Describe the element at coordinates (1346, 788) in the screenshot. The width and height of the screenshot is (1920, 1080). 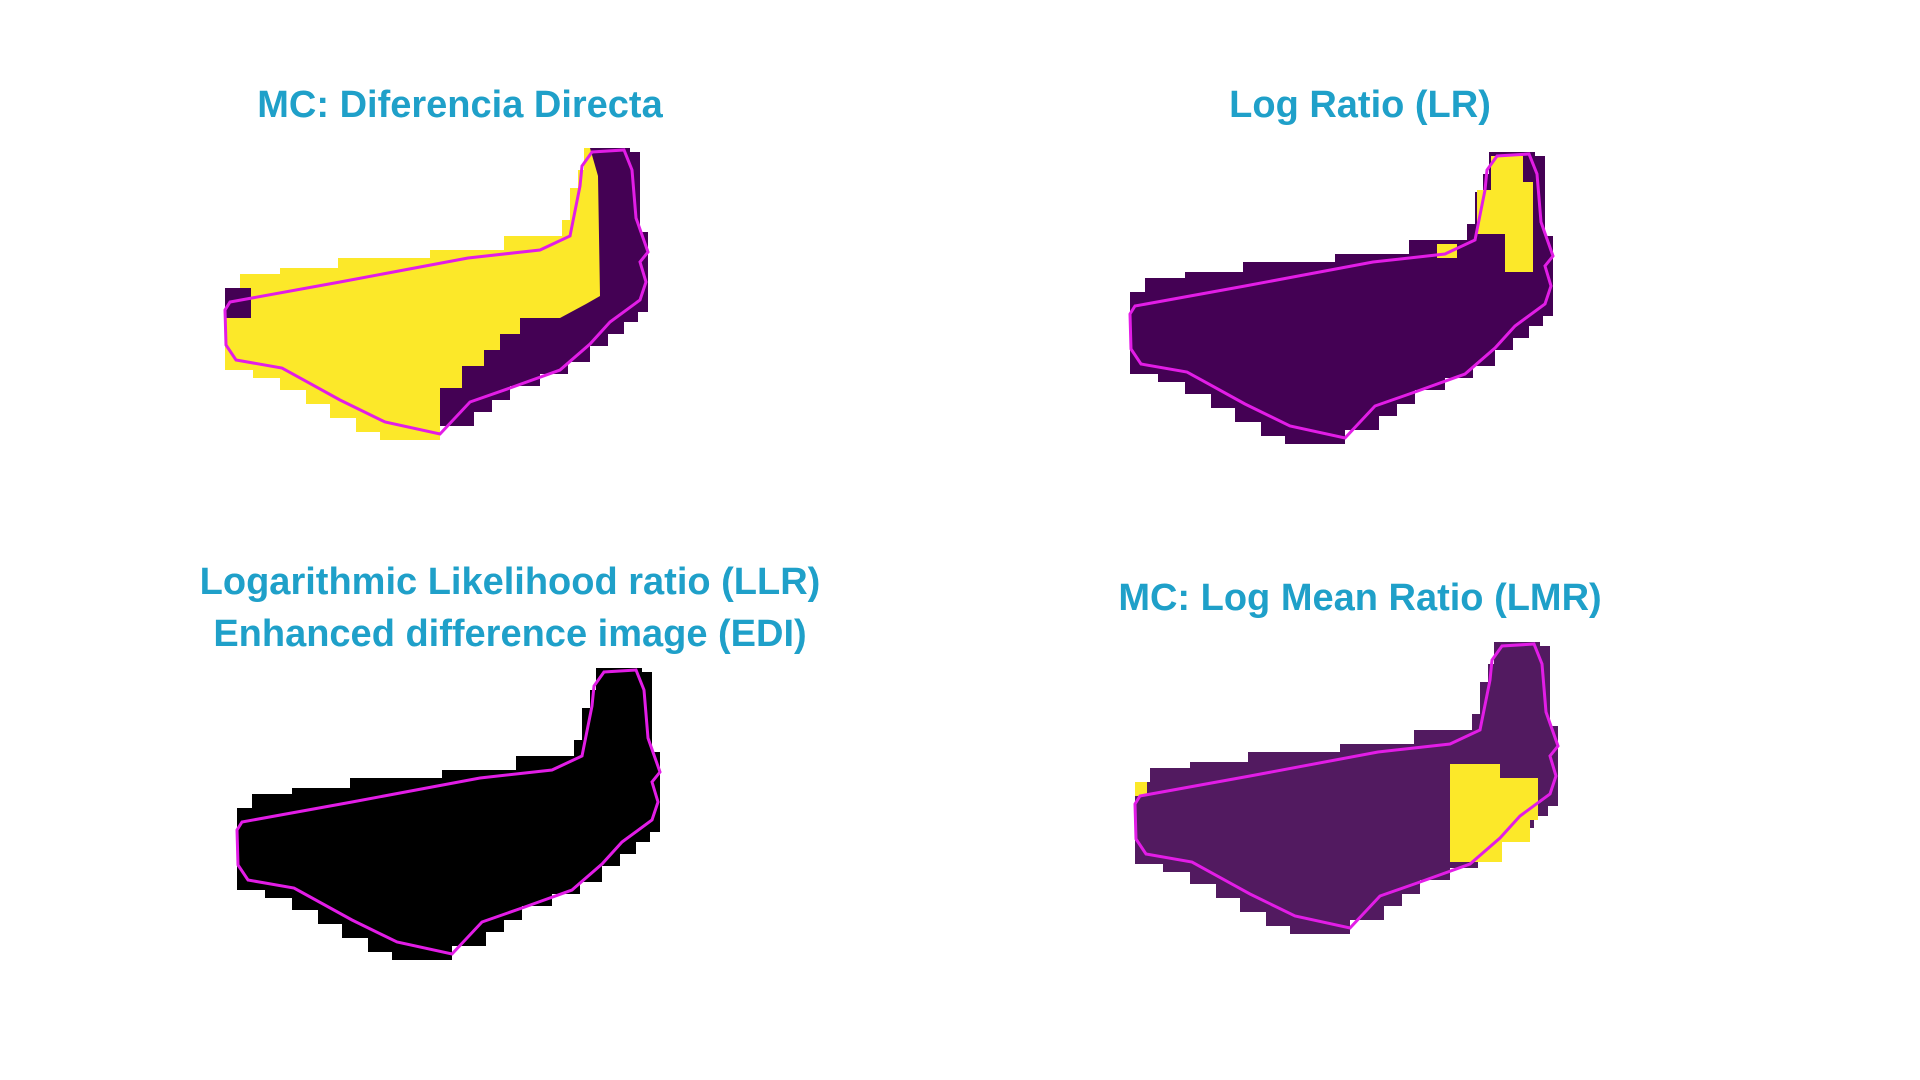
I see `panel-log-mean-ratio` at that location.